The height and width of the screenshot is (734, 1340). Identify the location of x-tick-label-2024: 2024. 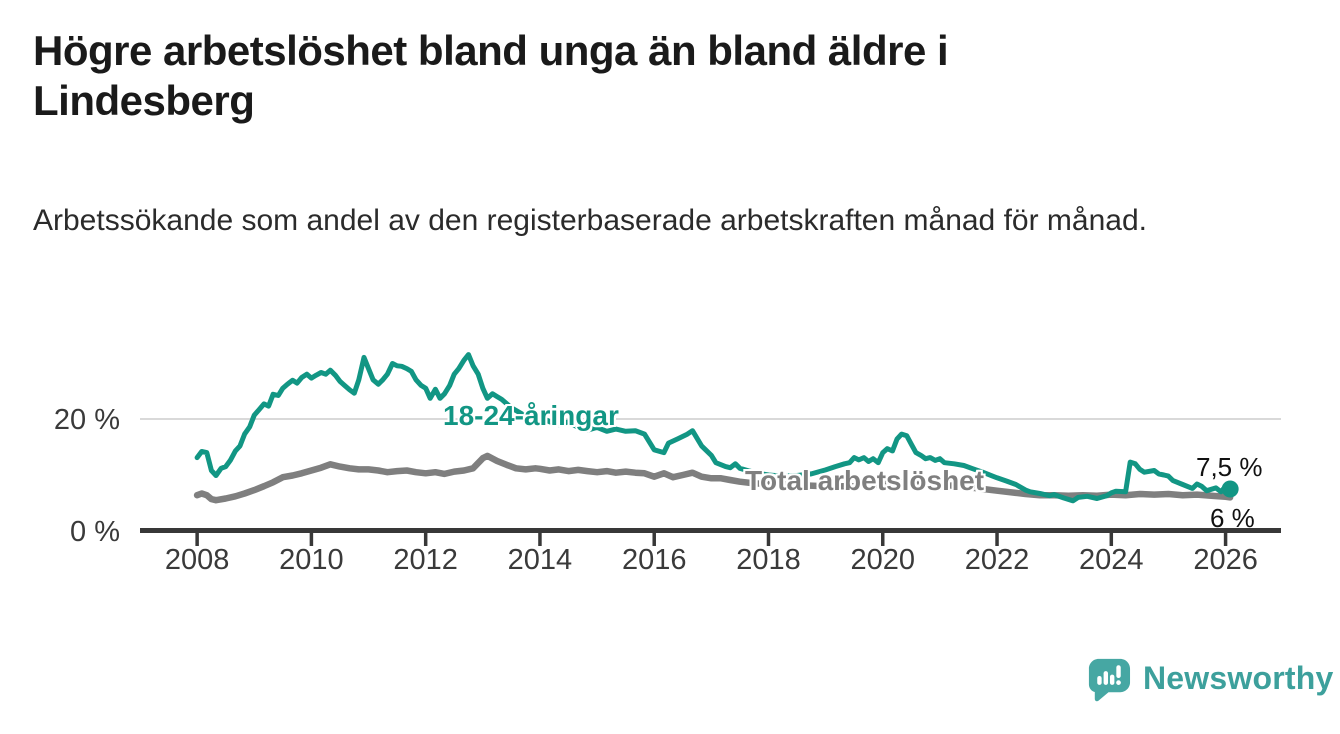
(1111, 560).